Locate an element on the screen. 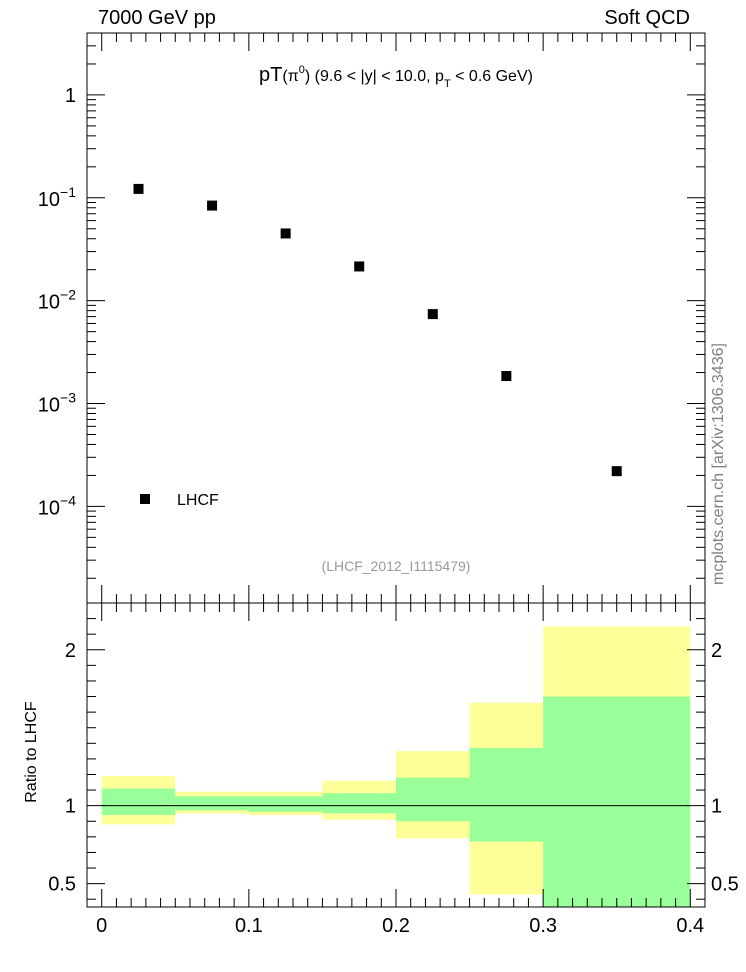  x-tick-label: 0.1 is located at coordinates (249, 926).